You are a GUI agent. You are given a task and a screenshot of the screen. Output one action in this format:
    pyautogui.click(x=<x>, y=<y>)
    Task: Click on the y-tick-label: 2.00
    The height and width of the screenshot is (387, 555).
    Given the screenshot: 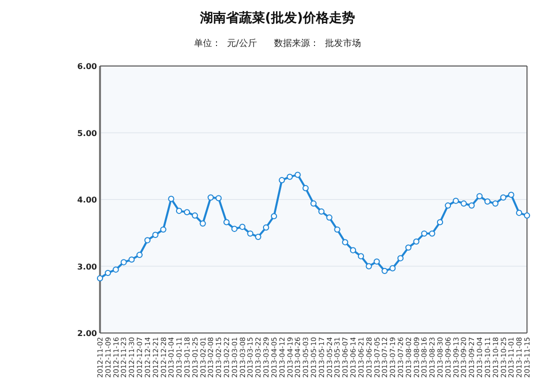 What is the action you would take?
    pyautogui.click(x=87, y=333)
    